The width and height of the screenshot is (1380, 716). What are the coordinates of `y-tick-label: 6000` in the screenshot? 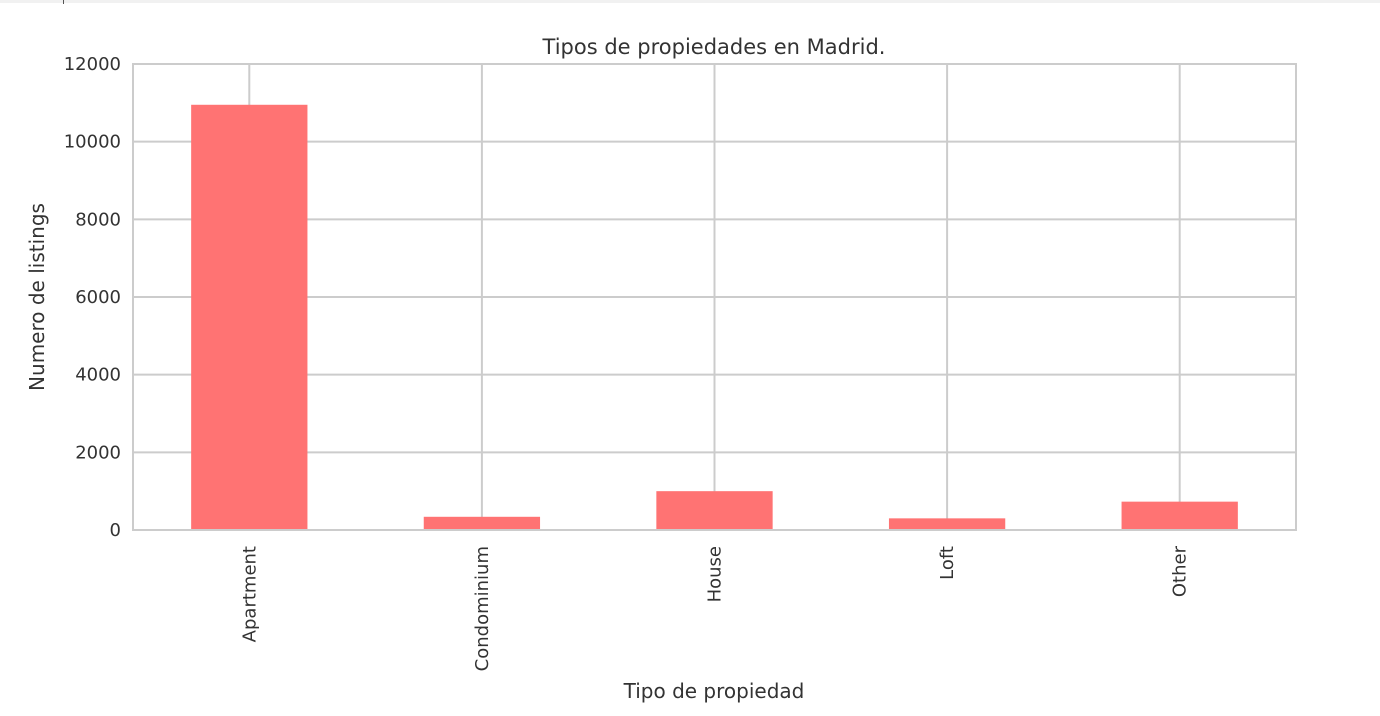 It's located at (98, 297).